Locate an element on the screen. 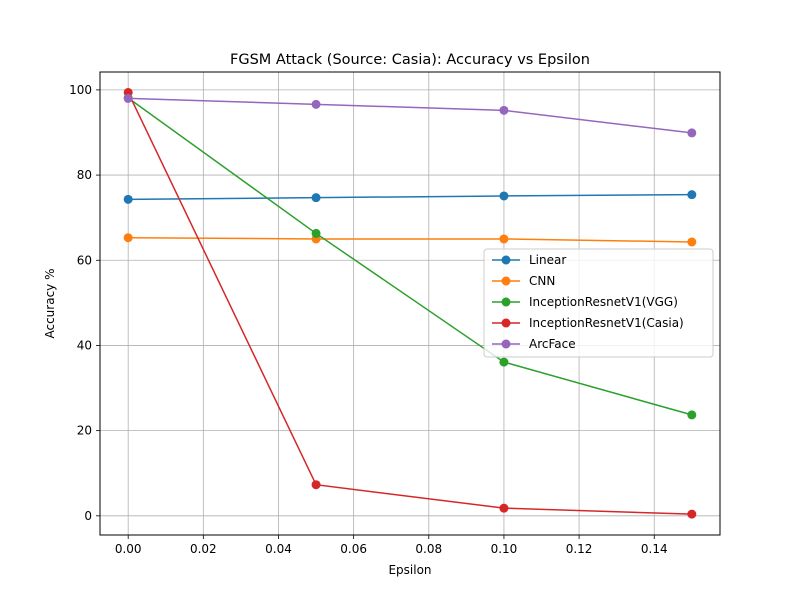  legend-label: ArcFace is located at coordinates (552, 344).